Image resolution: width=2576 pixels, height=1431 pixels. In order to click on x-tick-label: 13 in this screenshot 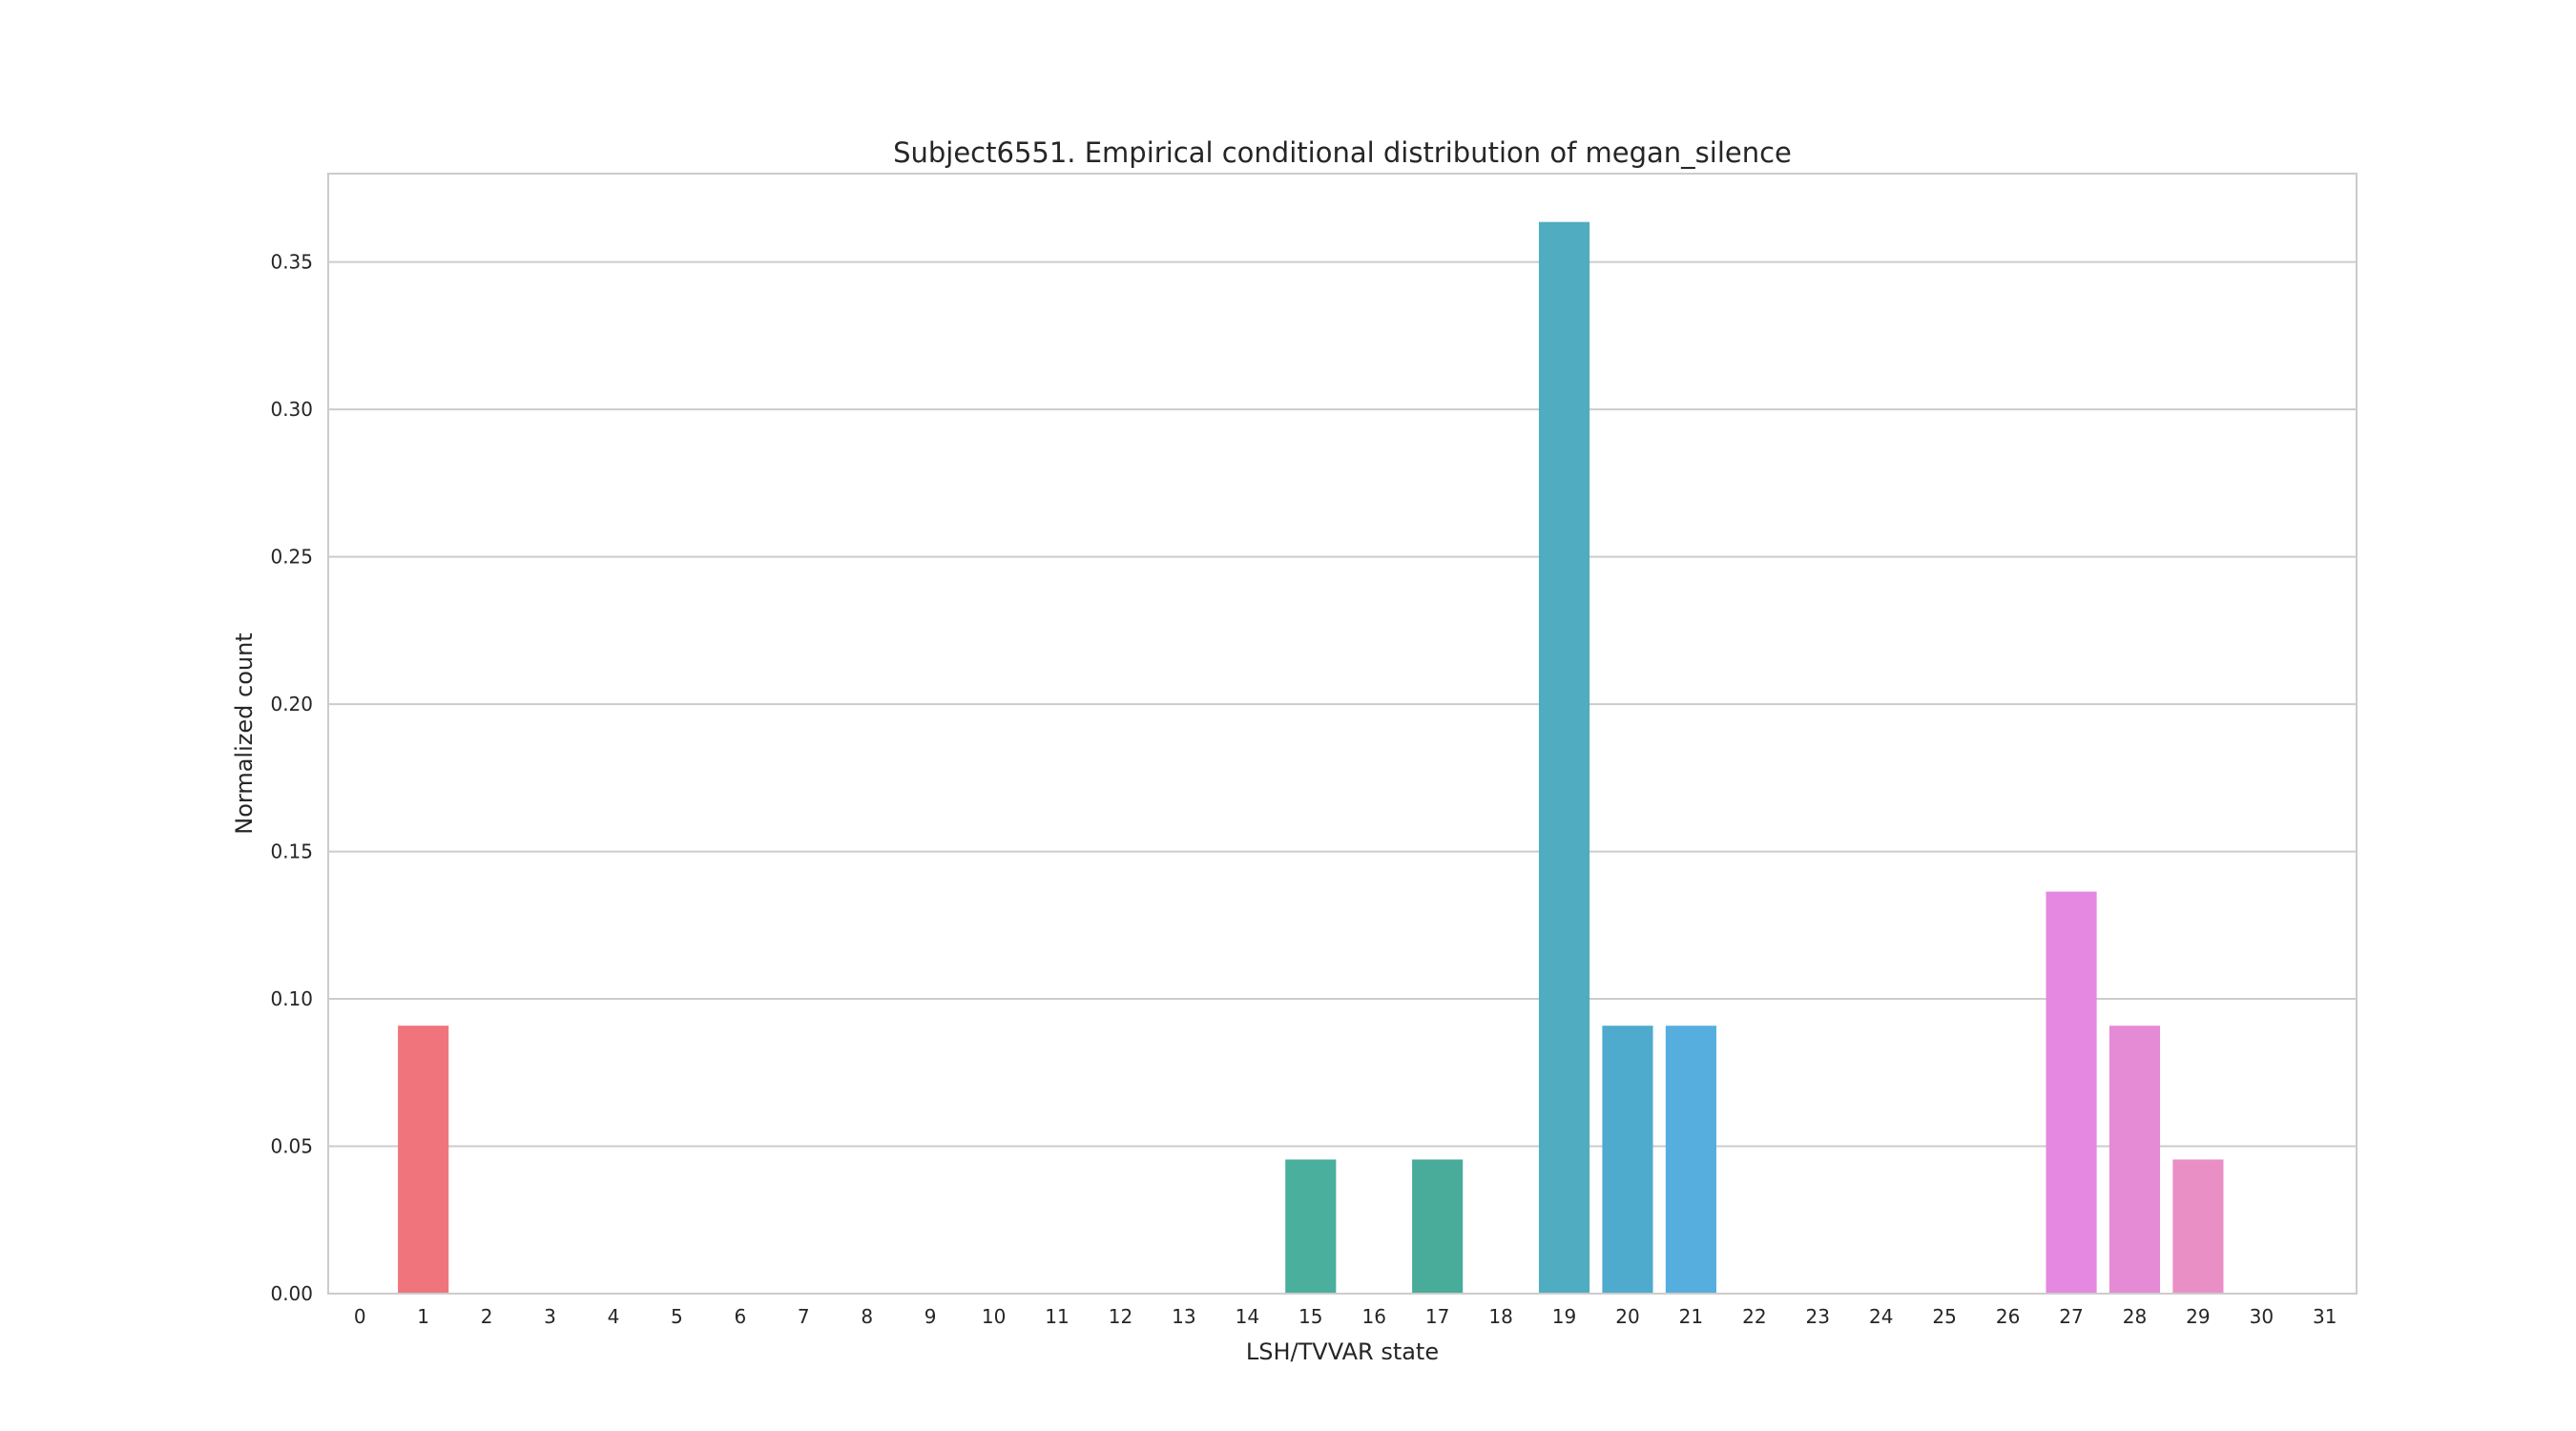, I will do `click(1183, 1316)`.